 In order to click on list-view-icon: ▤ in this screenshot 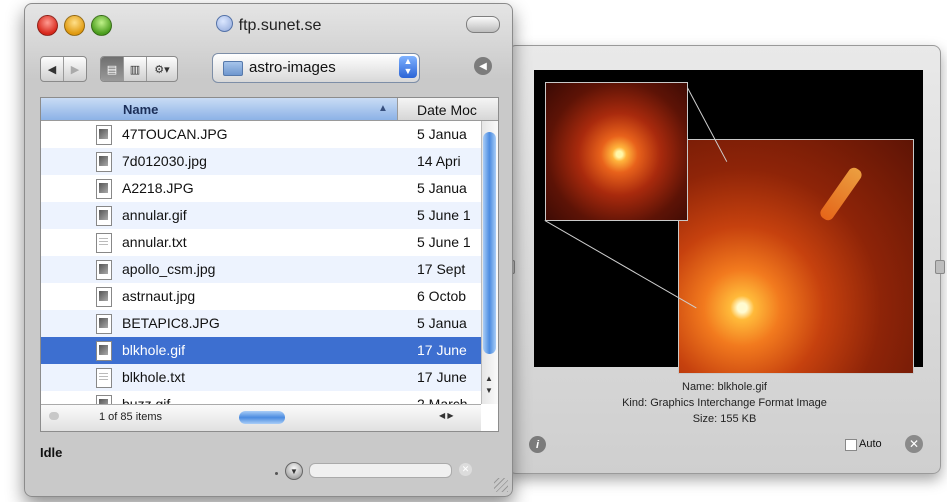, I will do `click(112, 69)`.